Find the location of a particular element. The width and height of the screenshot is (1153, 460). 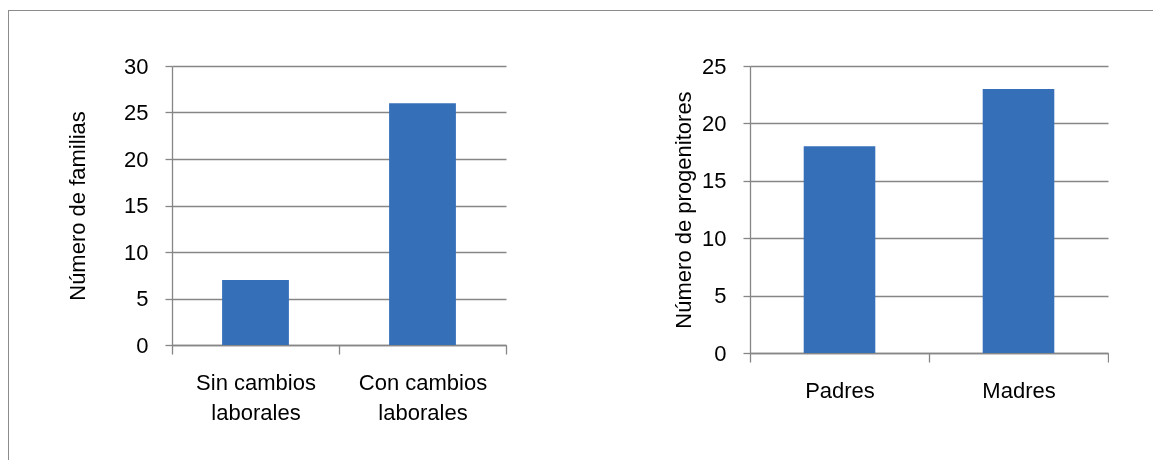

y-axis-title: Número de familias is located at coordinates (78, 206).